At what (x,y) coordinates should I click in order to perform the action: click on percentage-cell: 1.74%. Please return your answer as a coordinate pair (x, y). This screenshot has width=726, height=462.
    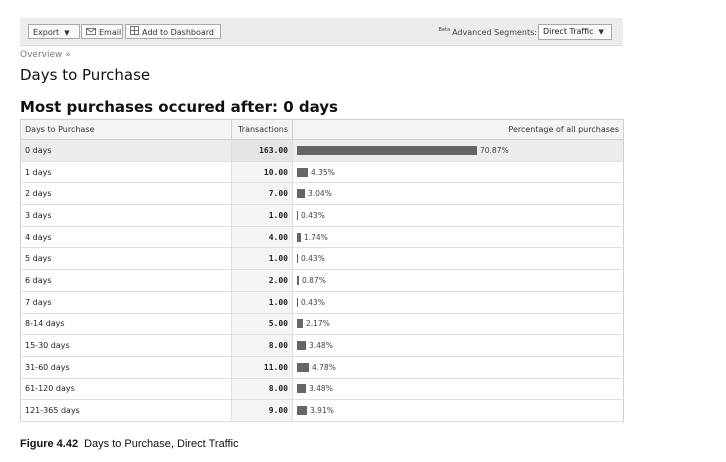
    Looking at the image, I should click on (458, 237).